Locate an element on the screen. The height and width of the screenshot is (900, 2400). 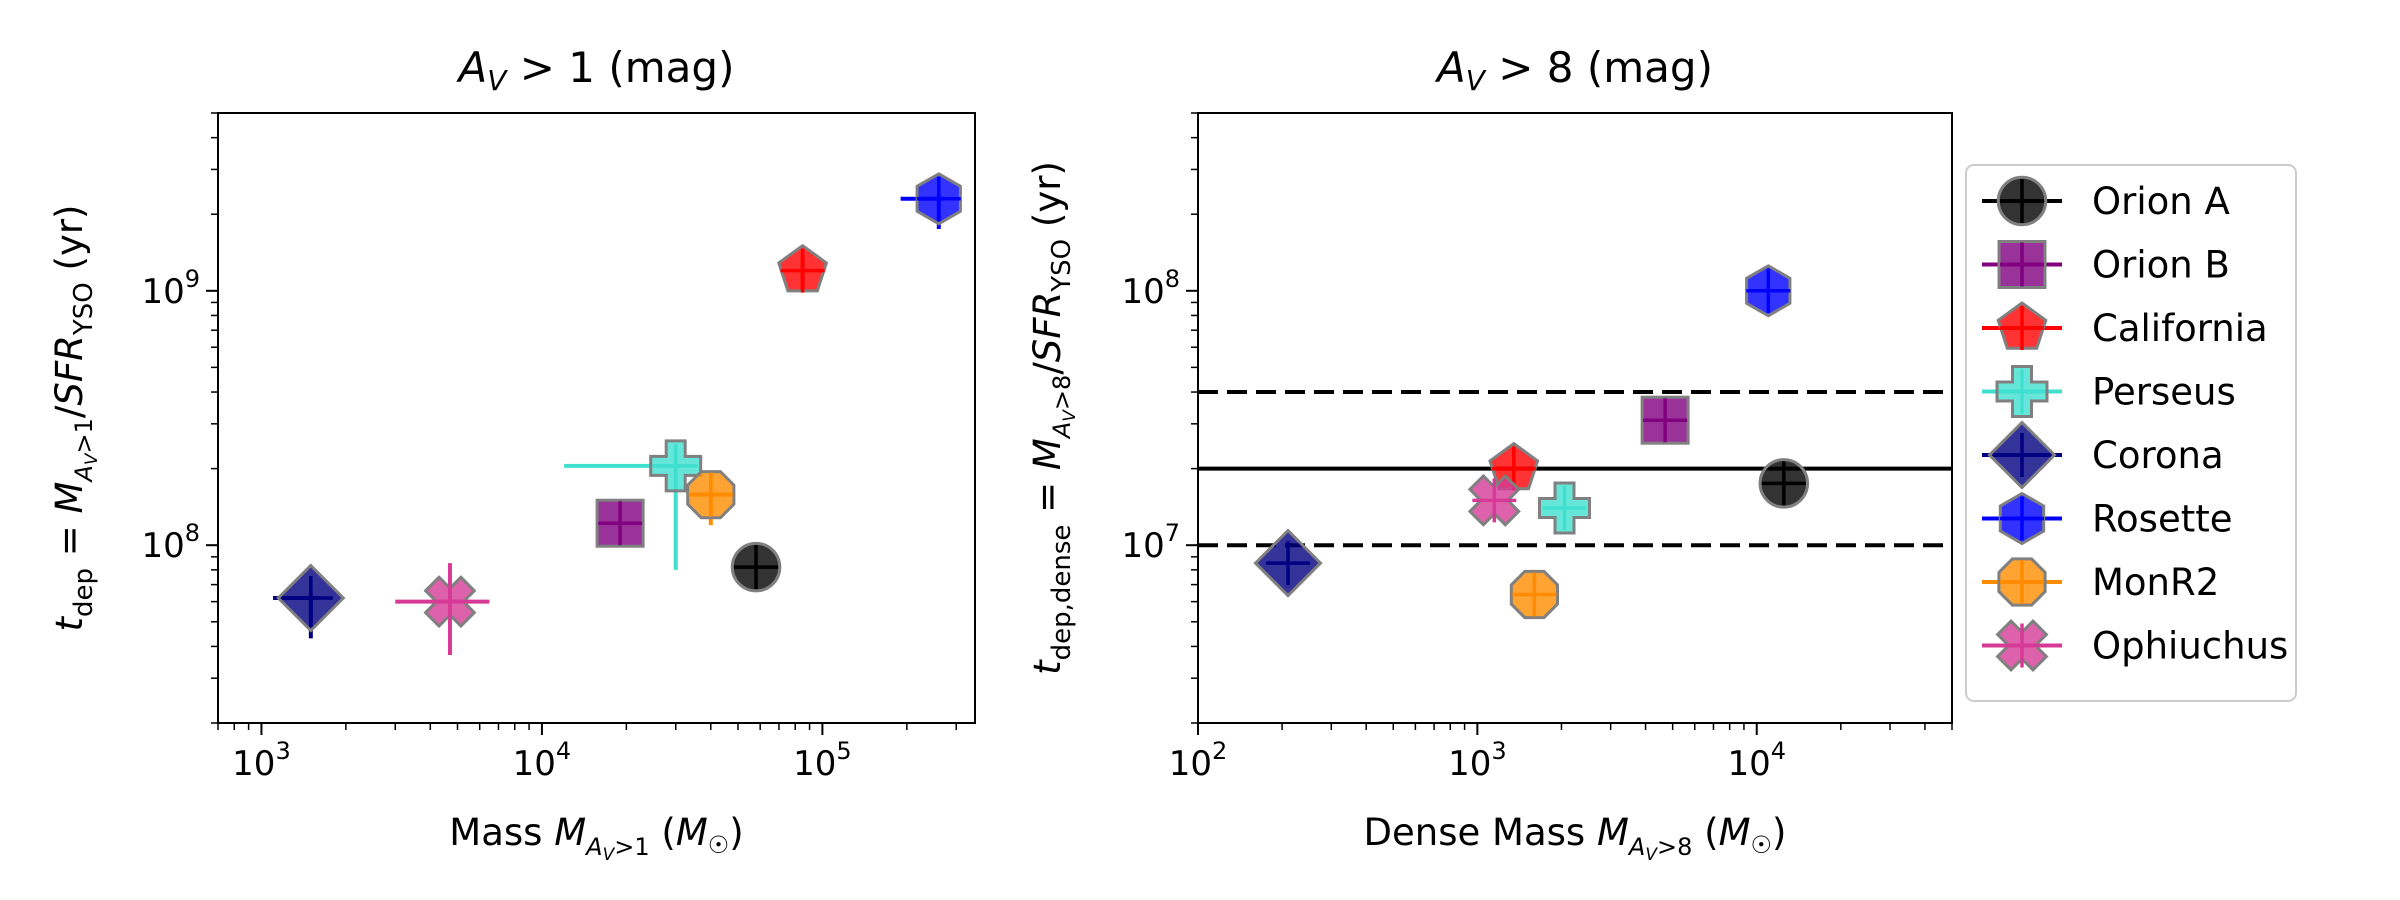
panel-title: AV > 1 (mag) is located at coordinates (595, 70).